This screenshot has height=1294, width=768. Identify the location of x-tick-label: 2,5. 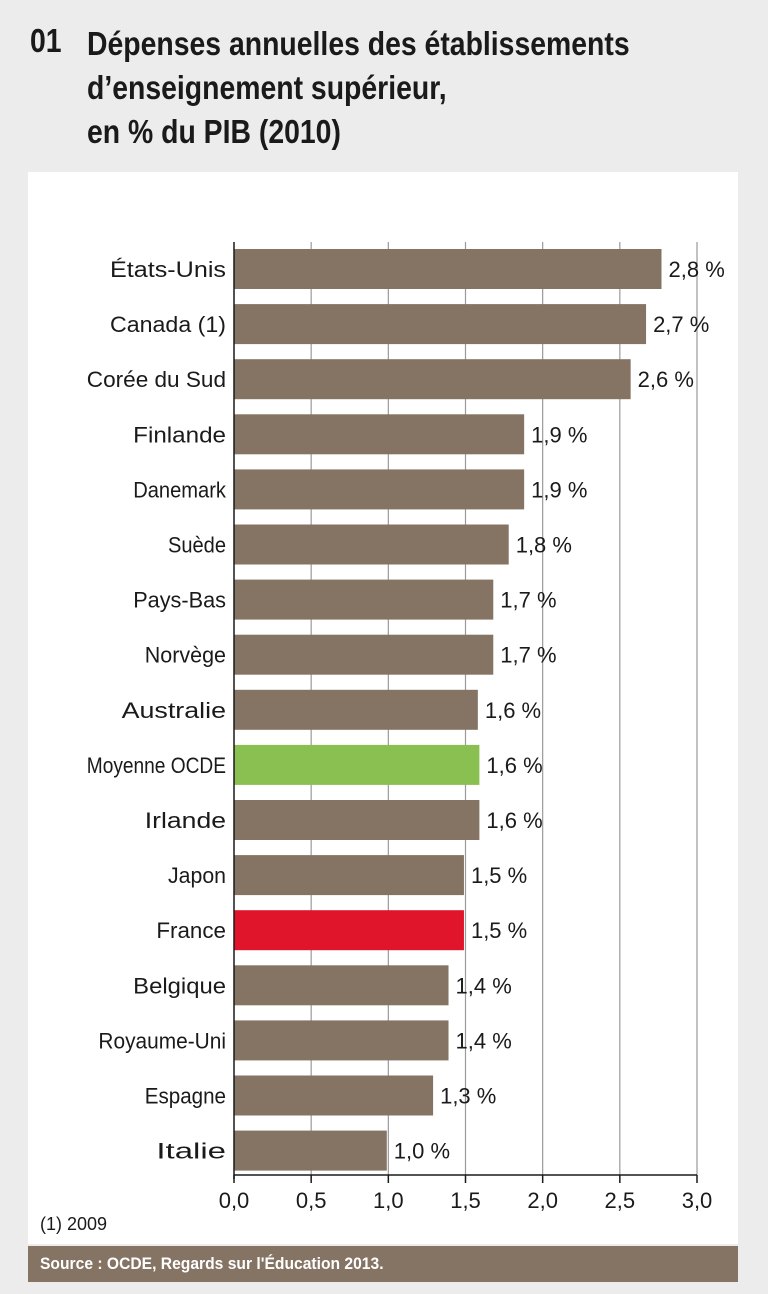
(620, 1200).